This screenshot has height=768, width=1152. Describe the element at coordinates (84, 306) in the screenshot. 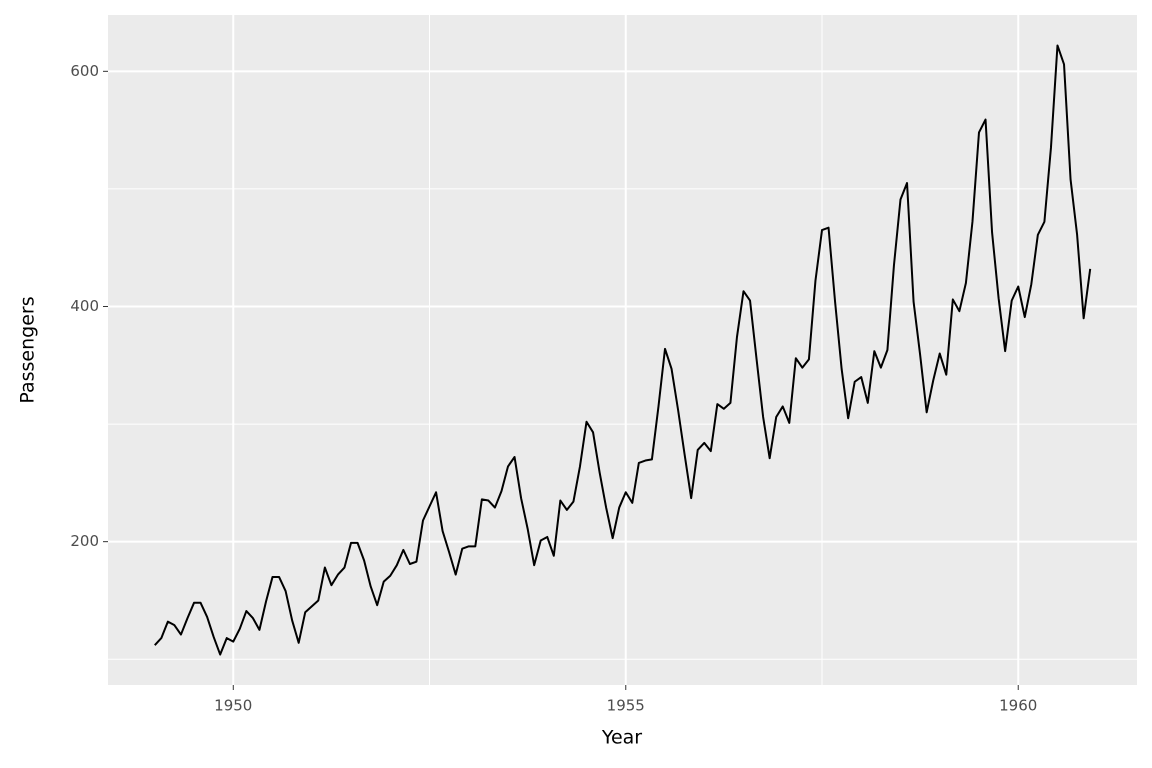

I see `y-tick-label: 400` at that location.